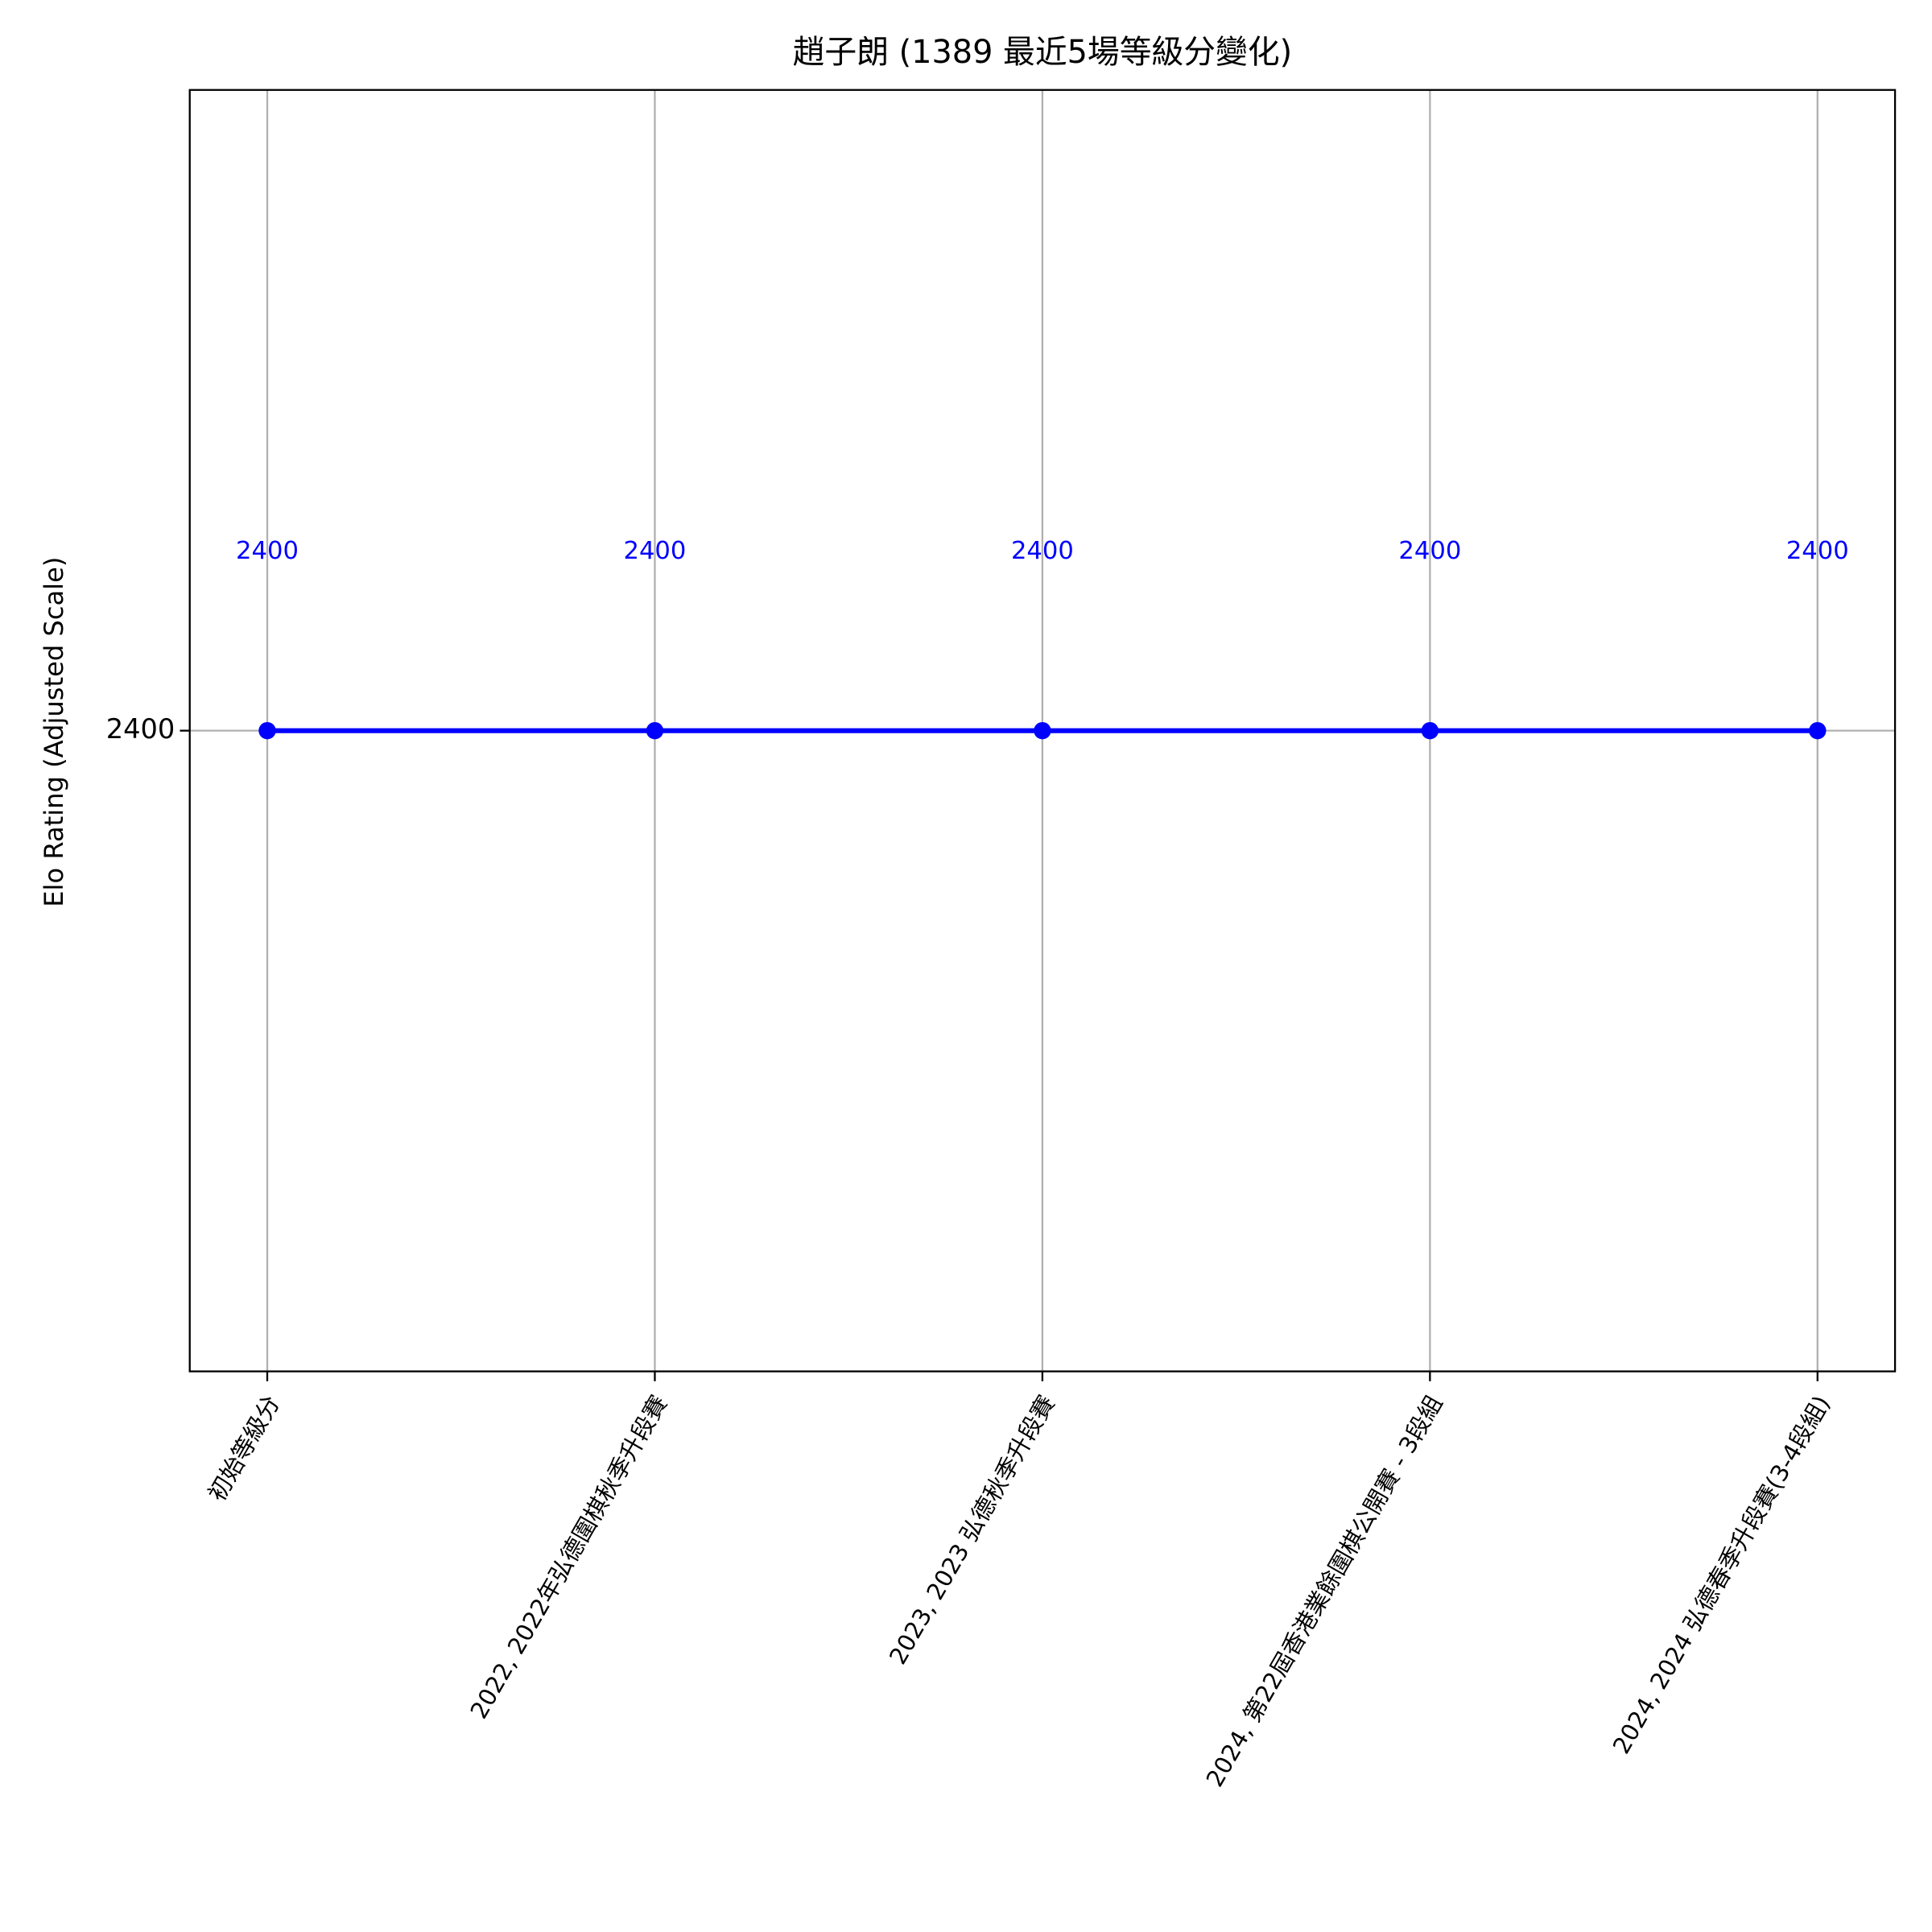 This screenshot has height=1932, width=1932. I want to click on chart-title: 趙子朗 (1389 最近5場等級分變化), so click(1042, 53).